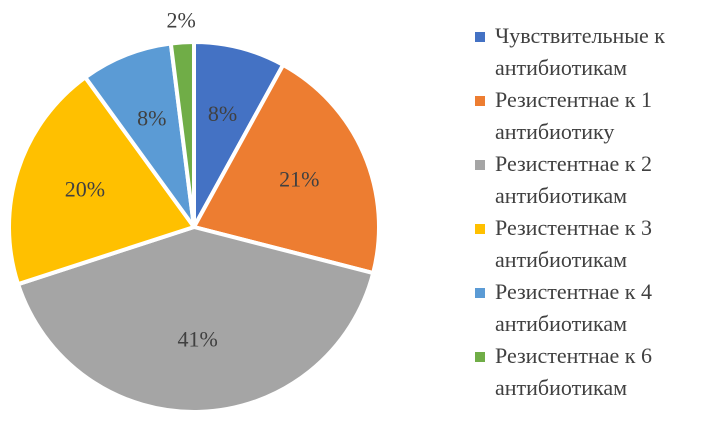 This screenshot has height=421, width=724. I want to click on data-label: 21%, so click(299, 178).